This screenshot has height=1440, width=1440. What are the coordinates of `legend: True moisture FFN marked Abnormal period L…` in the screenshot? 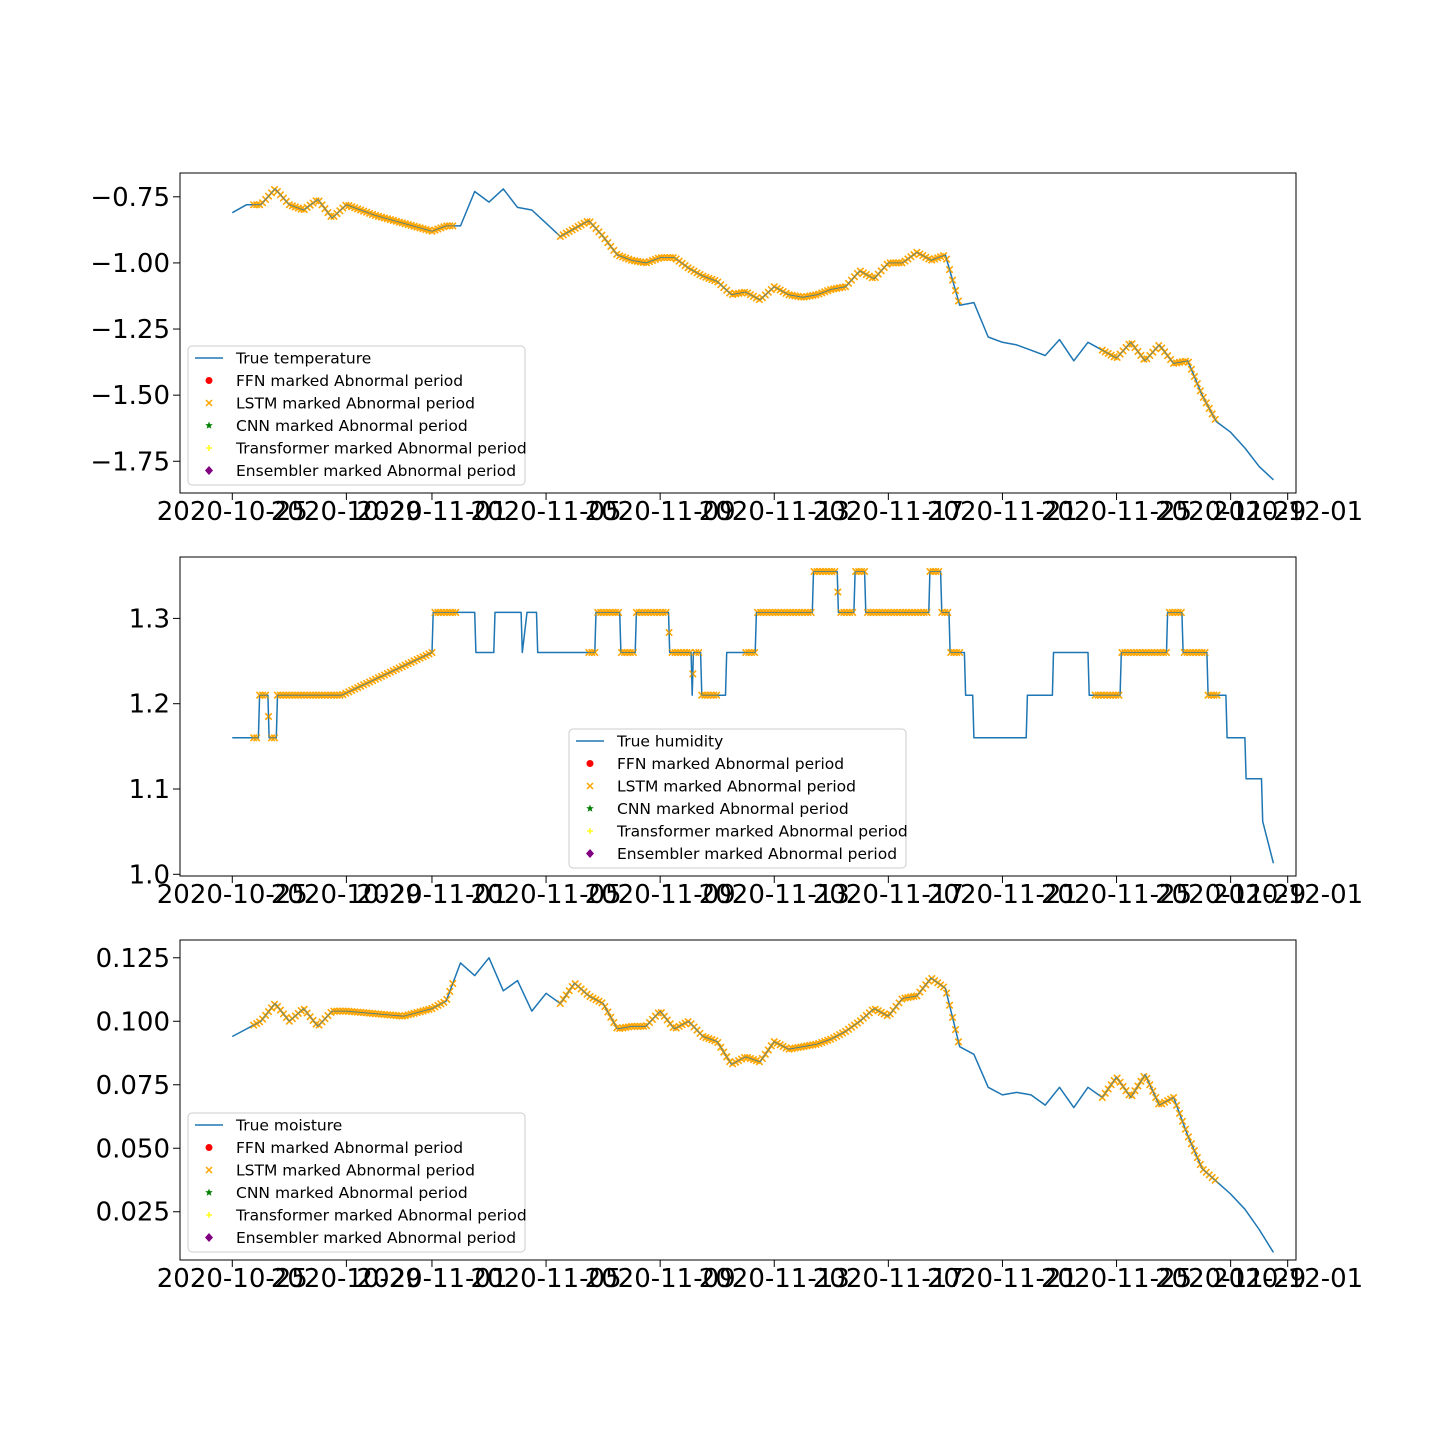 It's located at (357, 1182).